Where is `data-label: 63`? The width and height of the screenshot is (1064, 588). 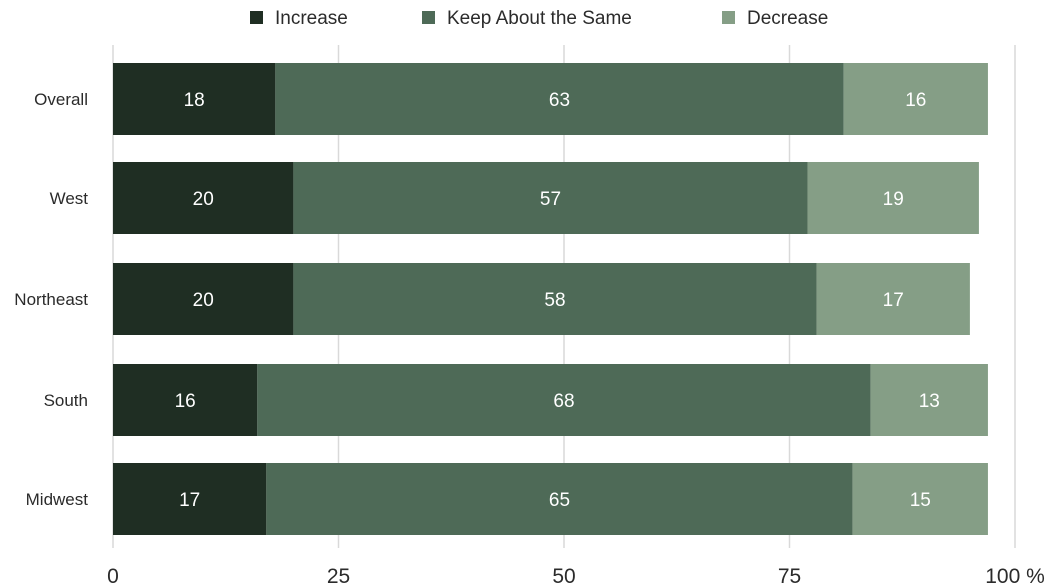 data-label: 63 is located at coordinates (559, 100).